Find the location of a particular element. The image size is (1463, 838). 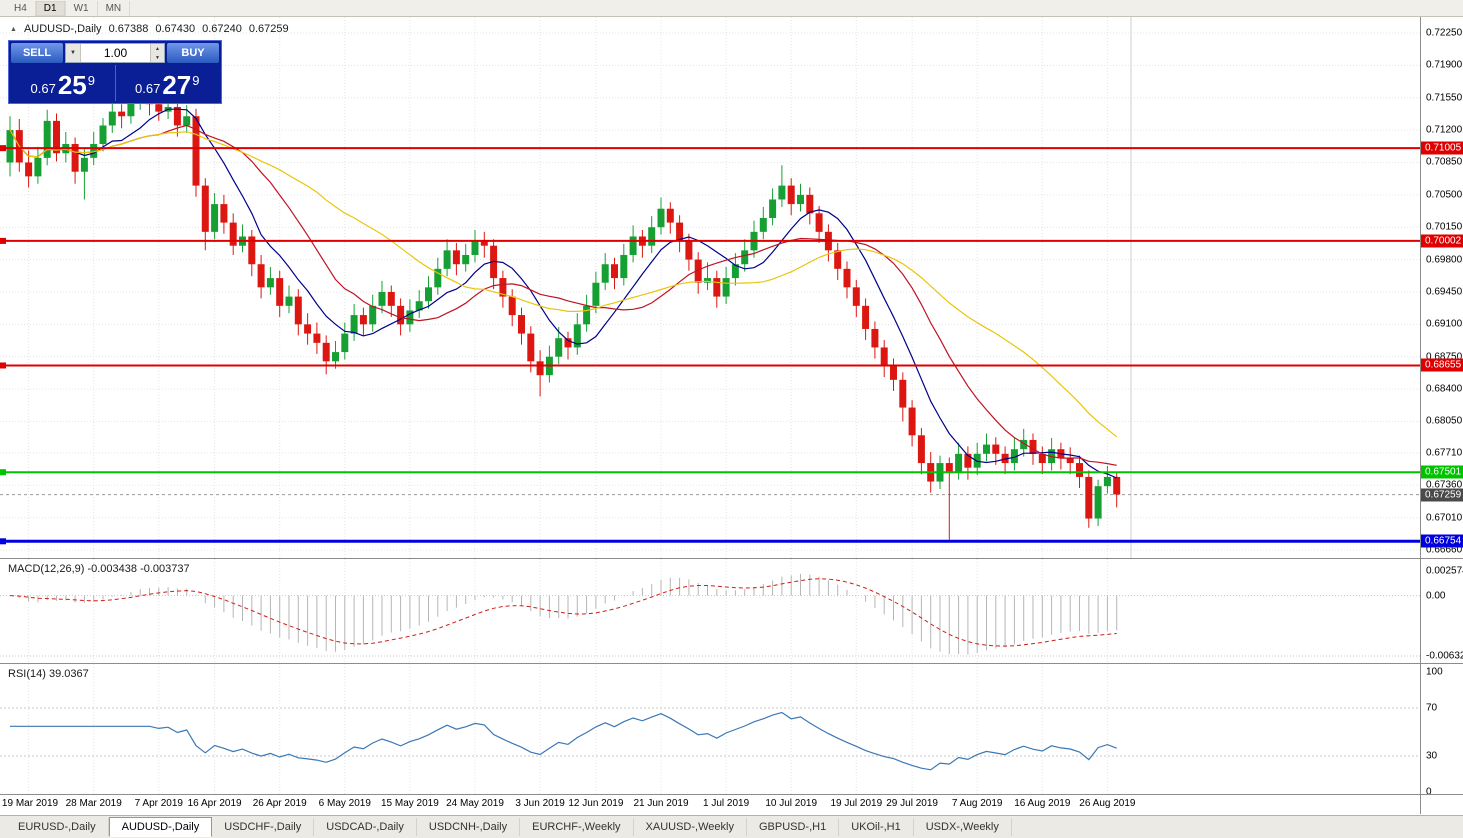

macd-label: MACD(12,26,9) -0.003438 -0.003737 is located at coordinates (99, 569).